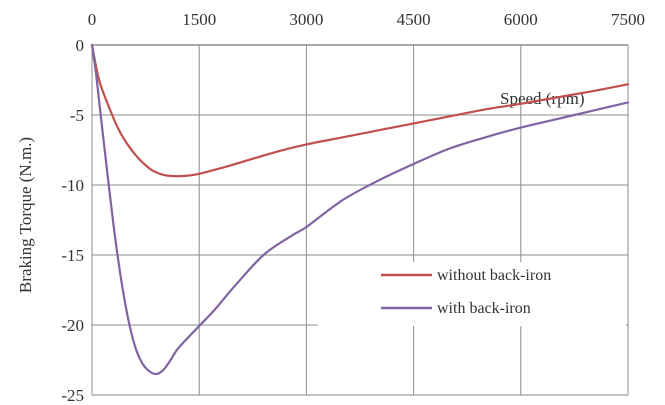 This screenshot has height=405, width=665. Describe the element at coordinates (72, 185) in the screenshot. I see `y-tick-label-2: -10` at that location.